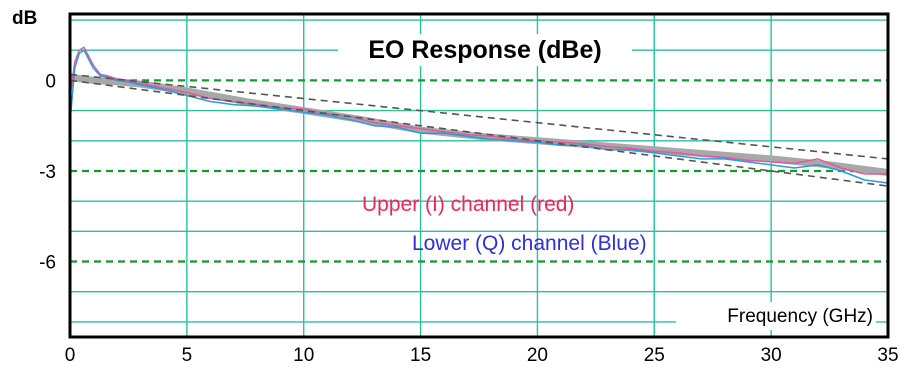  What do you see at coordinates (70, 355) in the screenshot?
I see `x-tick-label: 0` at bounding box center [70, 355].